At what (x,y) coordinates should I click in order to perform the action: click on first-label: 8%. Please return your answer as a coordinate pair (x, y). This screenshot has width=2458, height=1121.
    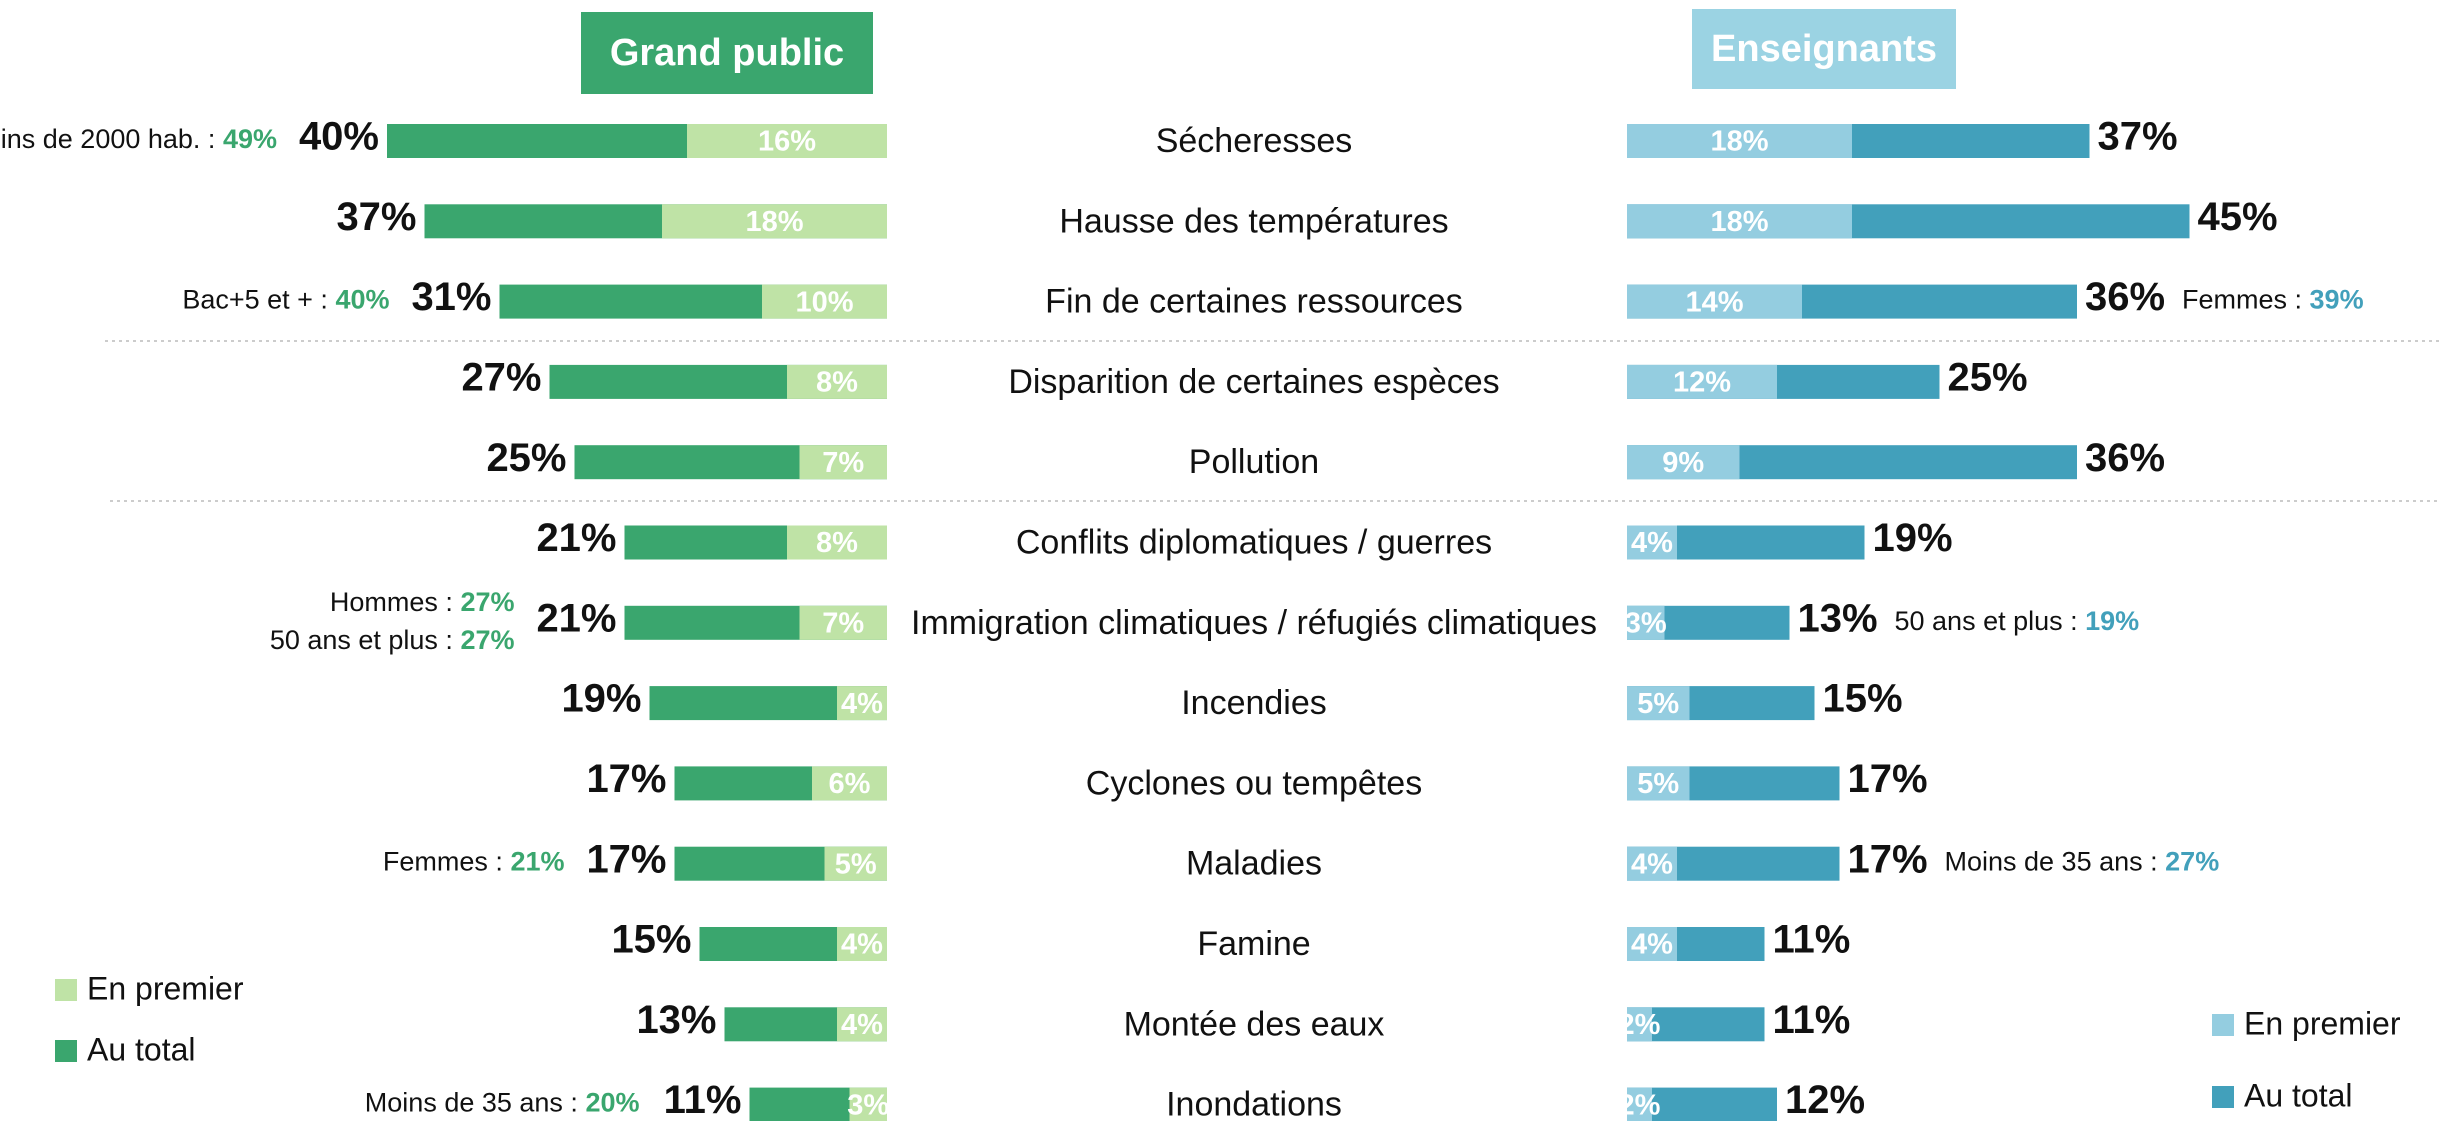
    Looking at the image, I should click on (837, 543).